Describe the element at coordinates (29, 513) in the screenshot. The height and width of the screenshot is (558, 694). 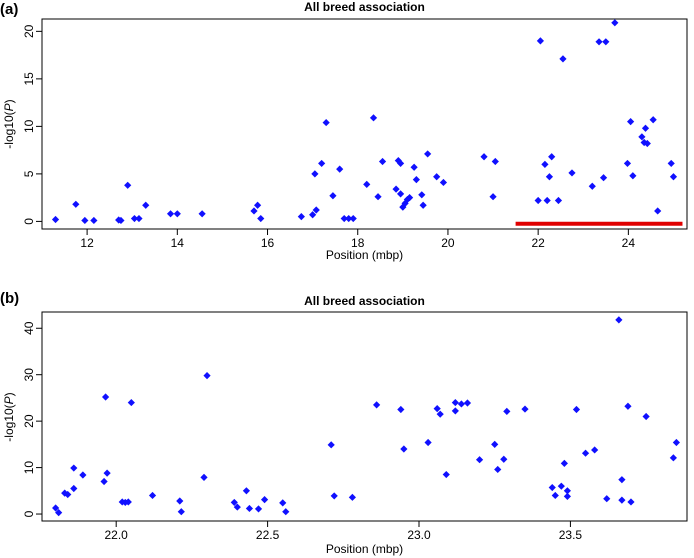
I see `y-tick-label: 0` at that location.